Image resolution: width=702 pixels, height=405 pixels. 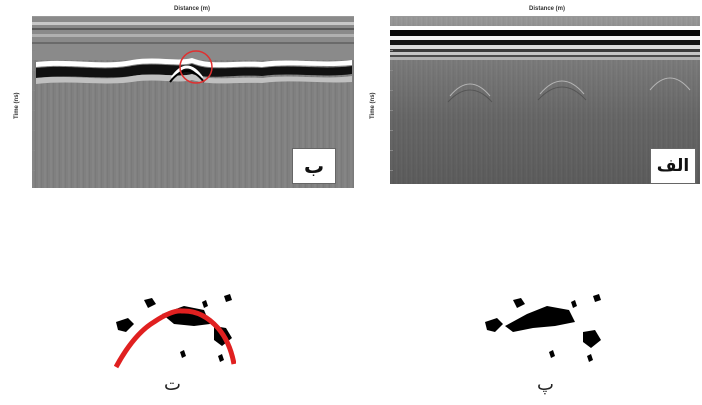 What do you see at coordinates (673, 166) in the screenshot?
I see `panel-badge-alef: الف` at bounding box center [673, 166].